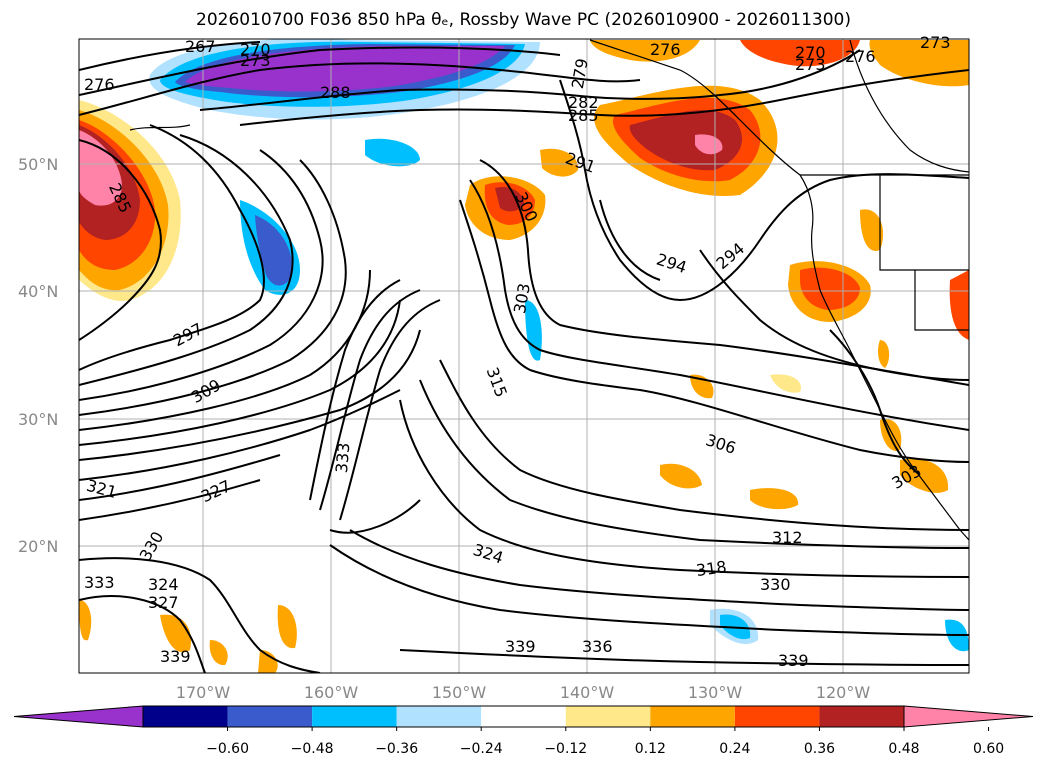 The height and width of the screenshot is (767, 1047). What do you see at coordinates (38, 291) in the screenshot?
I see `lat-label-40n: 40°N` at bounding box center [38, 291].